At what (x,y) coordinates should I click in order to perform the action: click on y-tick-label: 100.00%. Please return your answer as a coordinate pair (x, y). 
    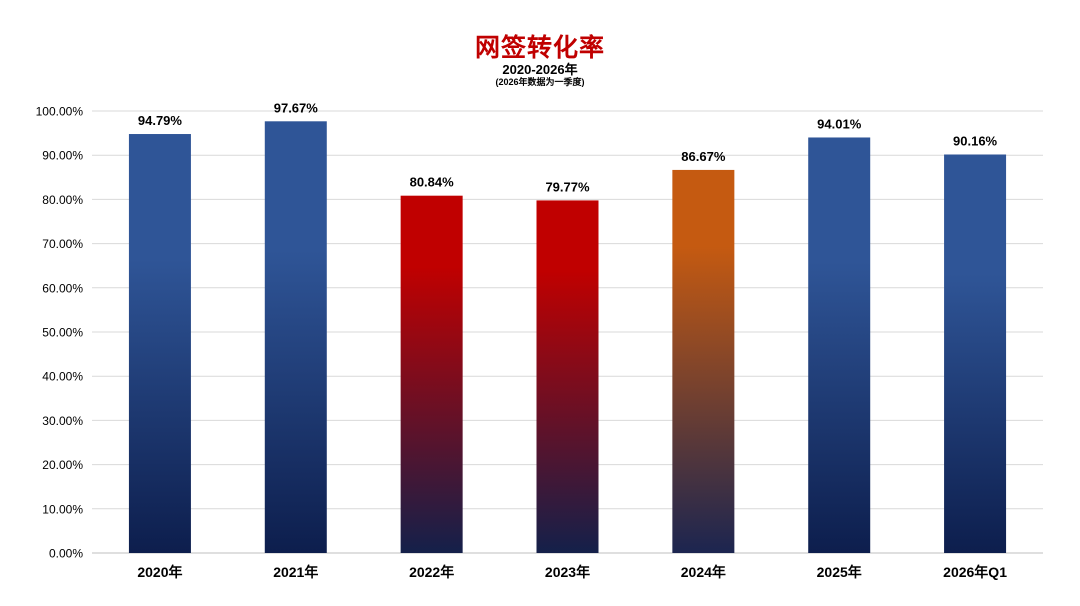
    Looking at the image, I should click on (60, 112).